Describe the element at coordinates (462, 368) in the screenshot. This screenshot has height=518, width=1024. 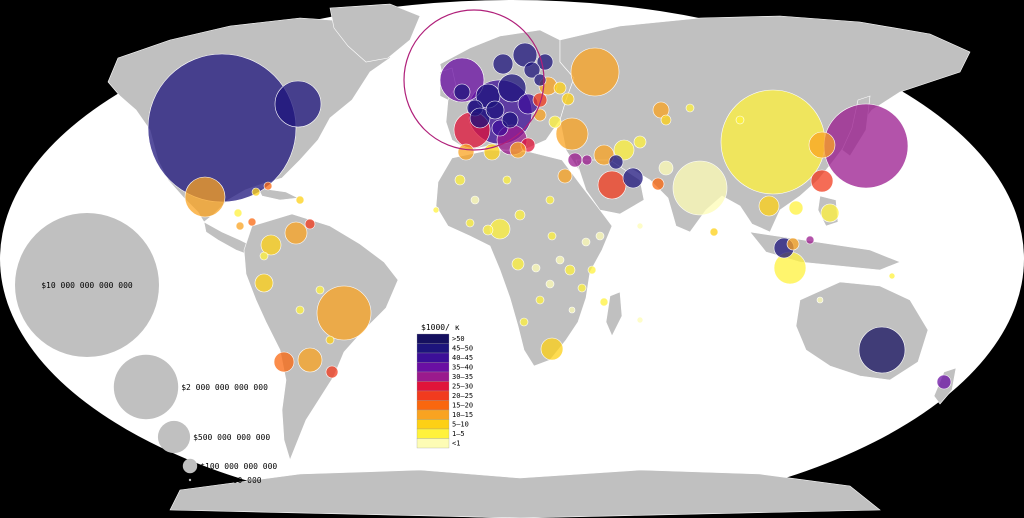
I see `legend-label: 35–40` at that location.